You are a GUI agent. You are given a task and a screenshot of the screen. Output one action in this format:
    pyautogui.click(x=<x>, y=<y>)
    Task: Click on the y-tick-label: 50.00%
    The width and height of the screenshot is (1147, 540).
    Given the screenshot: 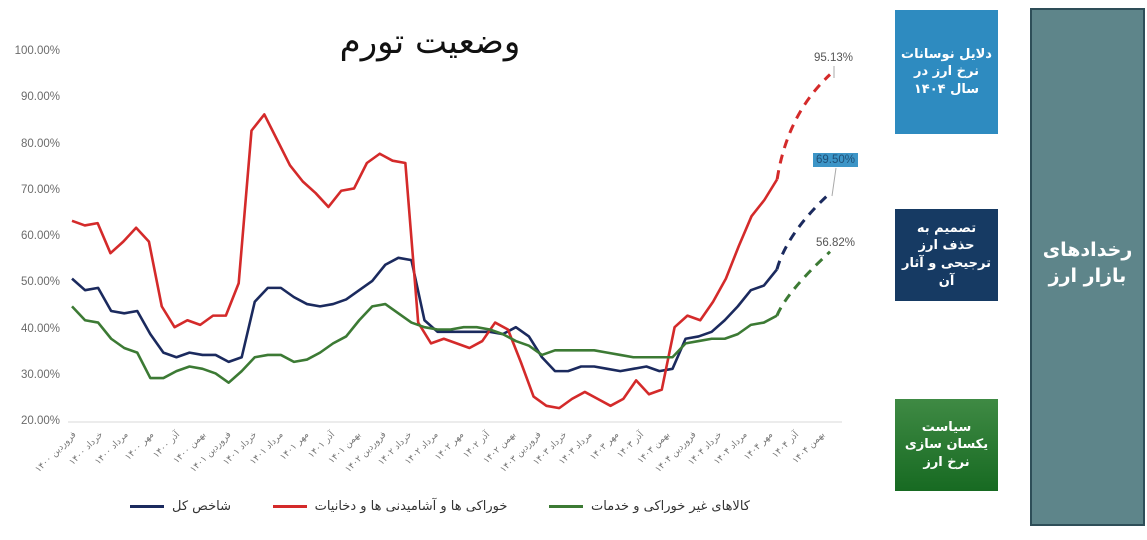 What is the action you would take?
    pyautogui.click(x=40, y=282)
    